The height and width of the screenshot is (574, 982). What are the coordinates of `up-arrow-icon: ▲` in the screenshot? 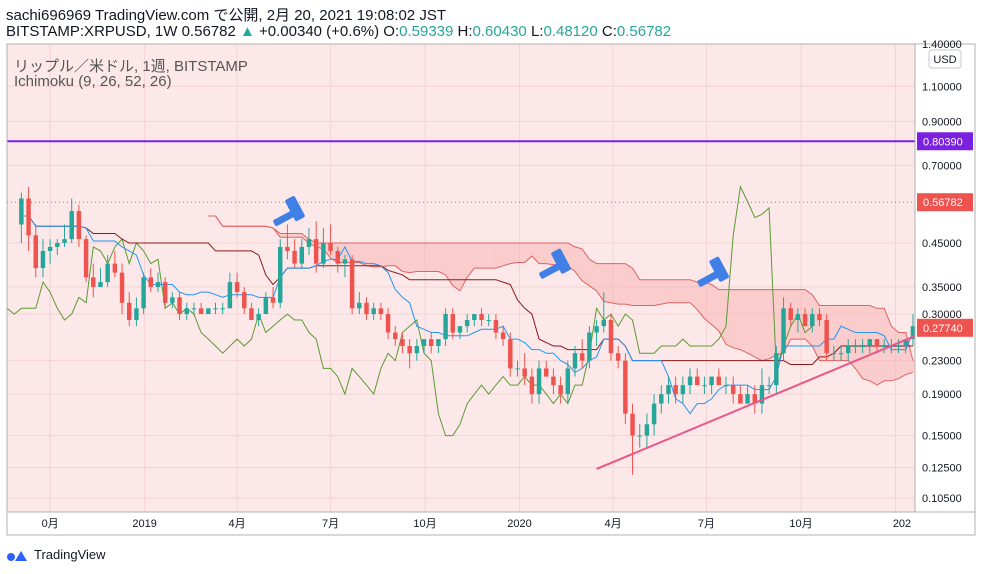 It's located at (247, 31).